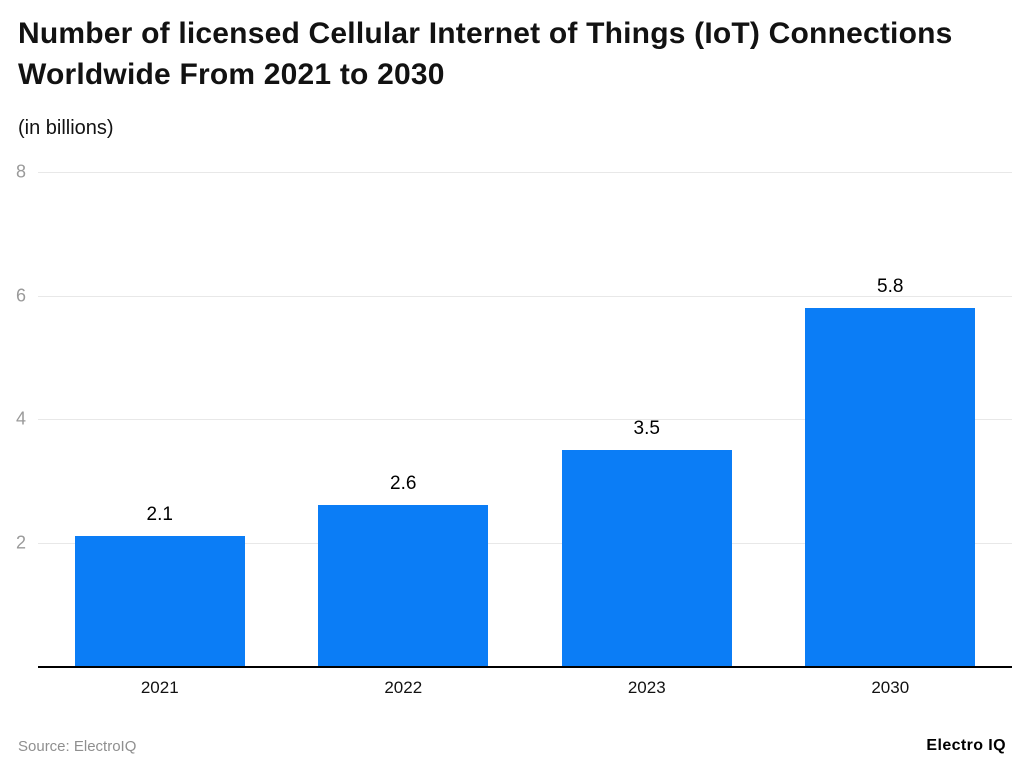  Describe the element at coordinates (646, 557) in the screenshot. I see `bar-2023` at that location.